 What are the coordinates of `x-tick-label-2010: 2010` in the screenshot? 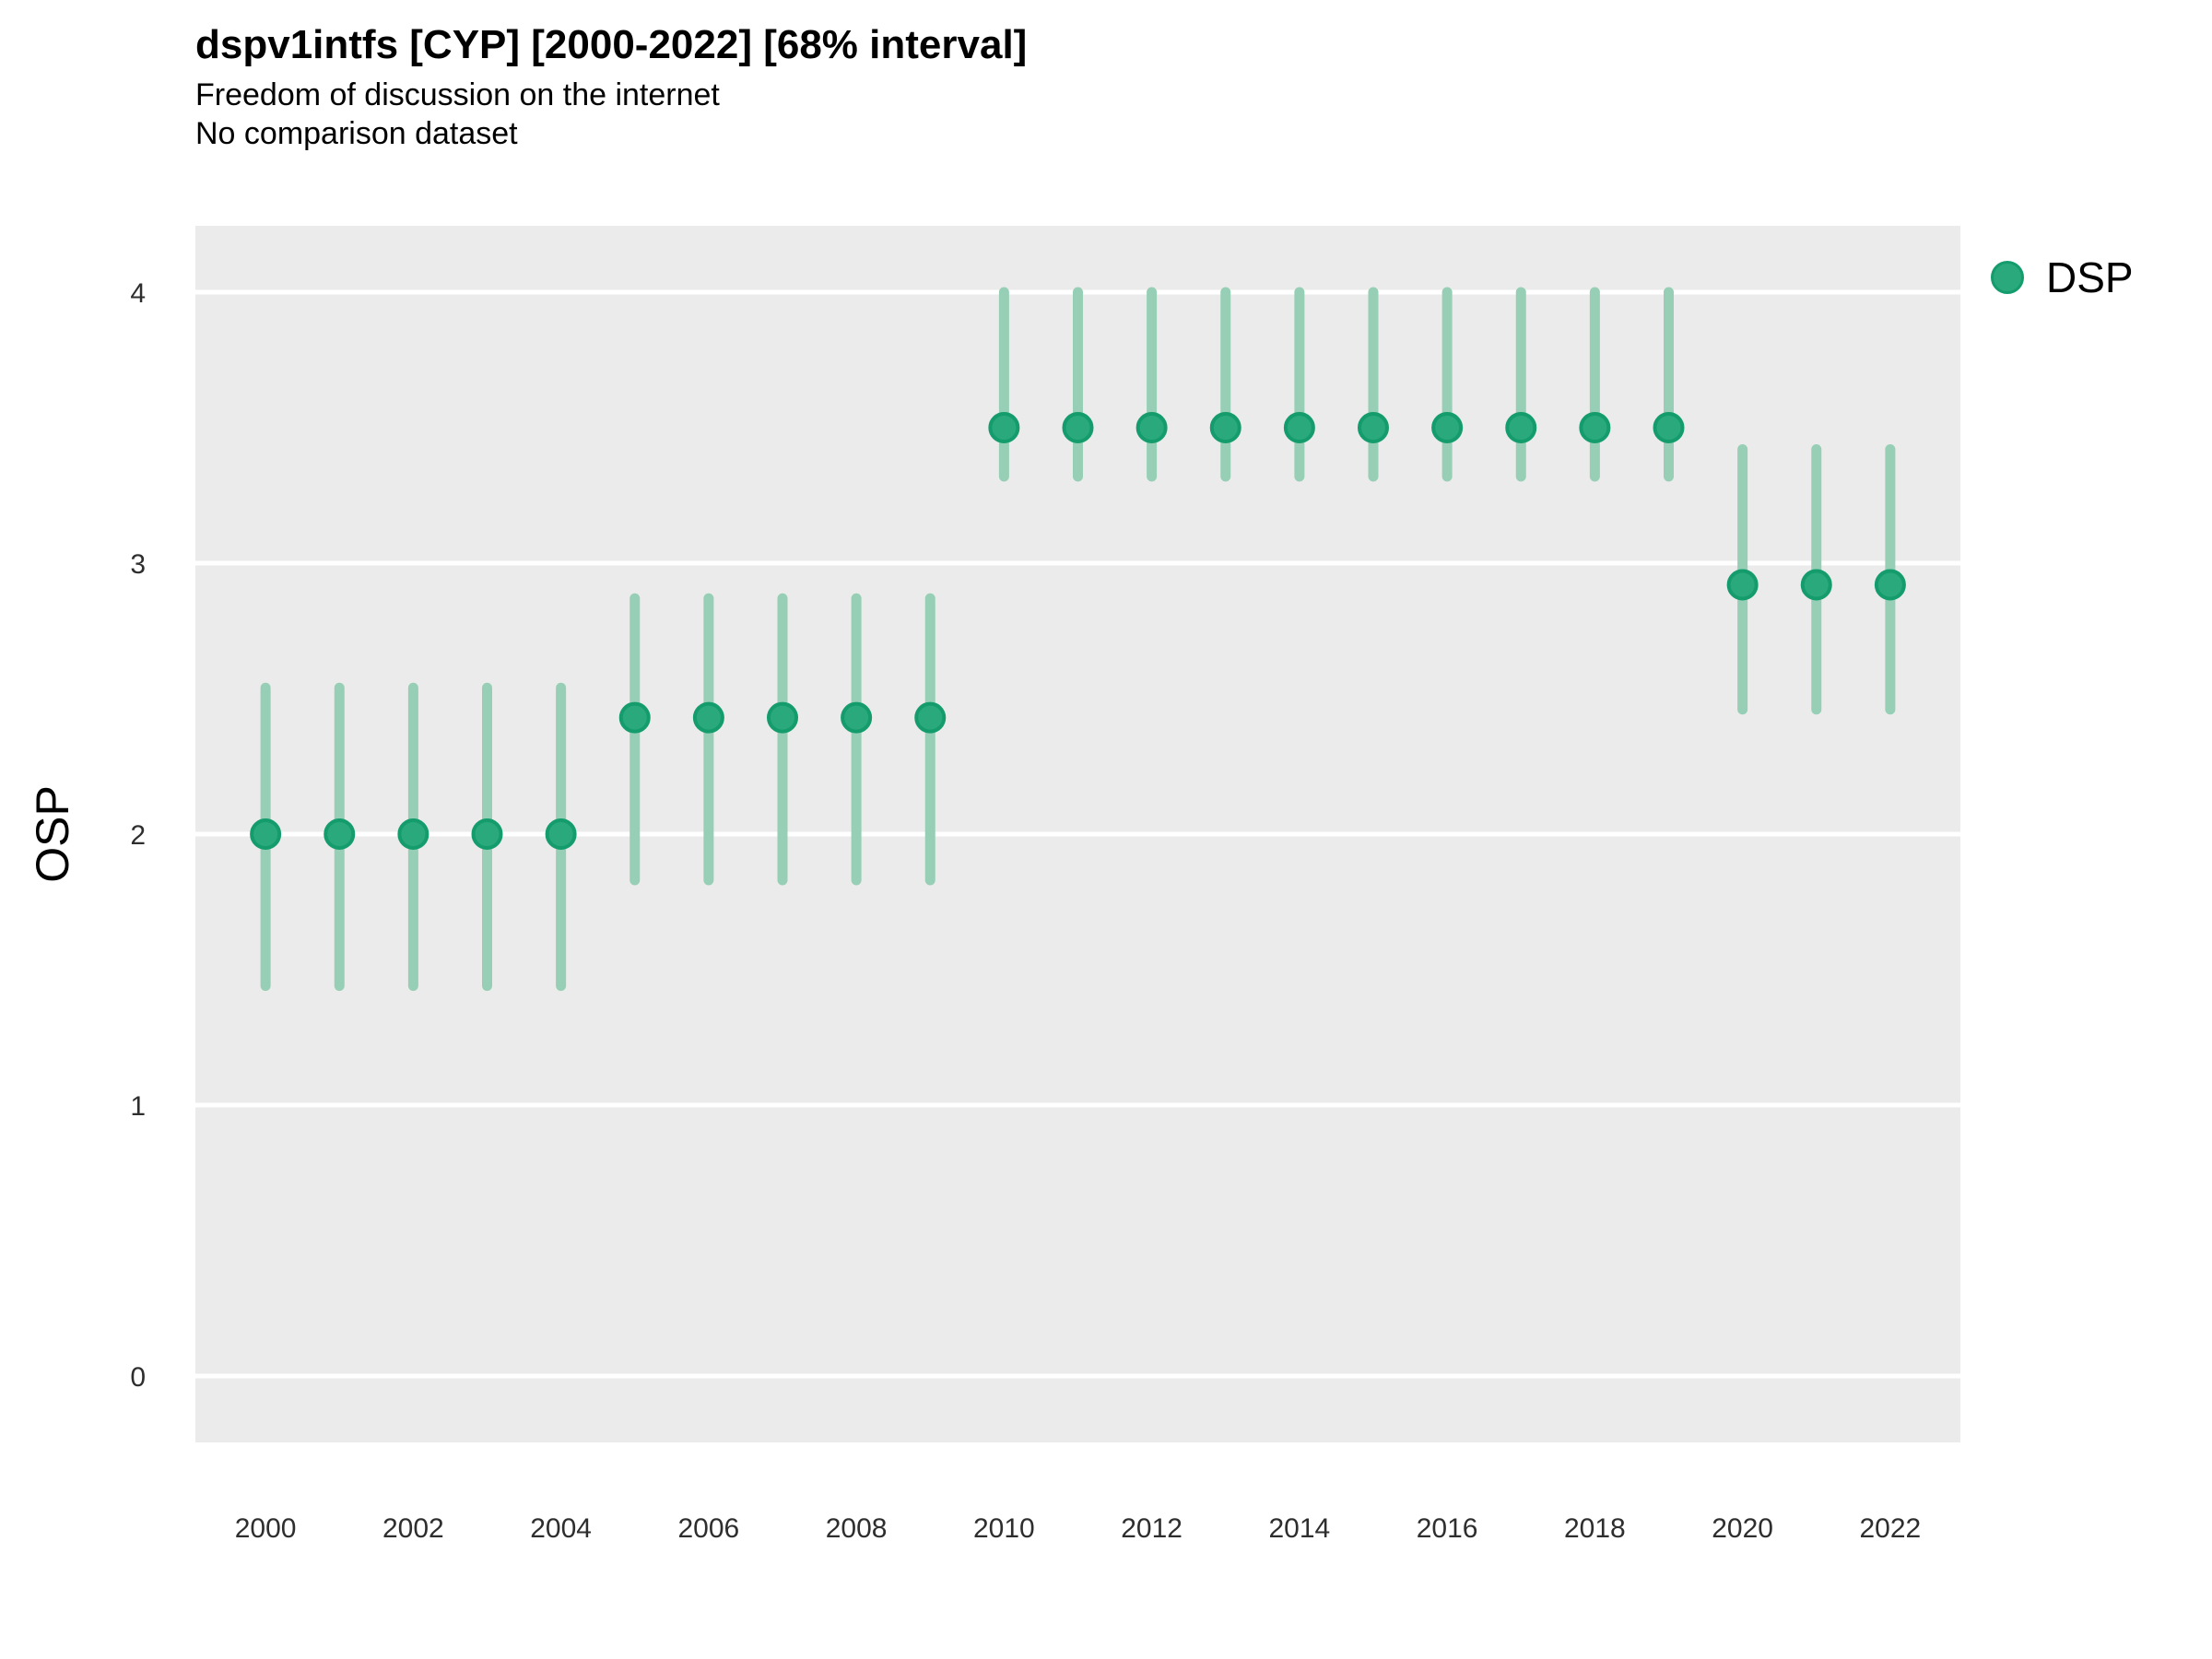 It's located at (1004, 1528).